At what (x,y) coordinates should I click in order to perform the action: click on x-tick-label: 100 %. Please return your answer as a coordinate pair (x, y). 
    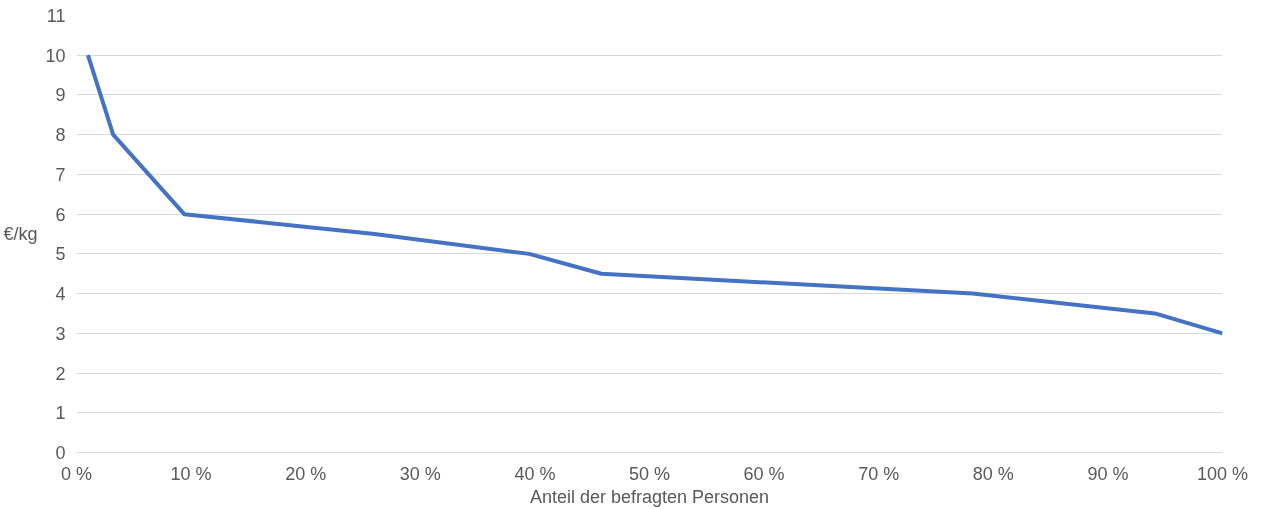
    Looking at the image, I should click on (1222, 473).